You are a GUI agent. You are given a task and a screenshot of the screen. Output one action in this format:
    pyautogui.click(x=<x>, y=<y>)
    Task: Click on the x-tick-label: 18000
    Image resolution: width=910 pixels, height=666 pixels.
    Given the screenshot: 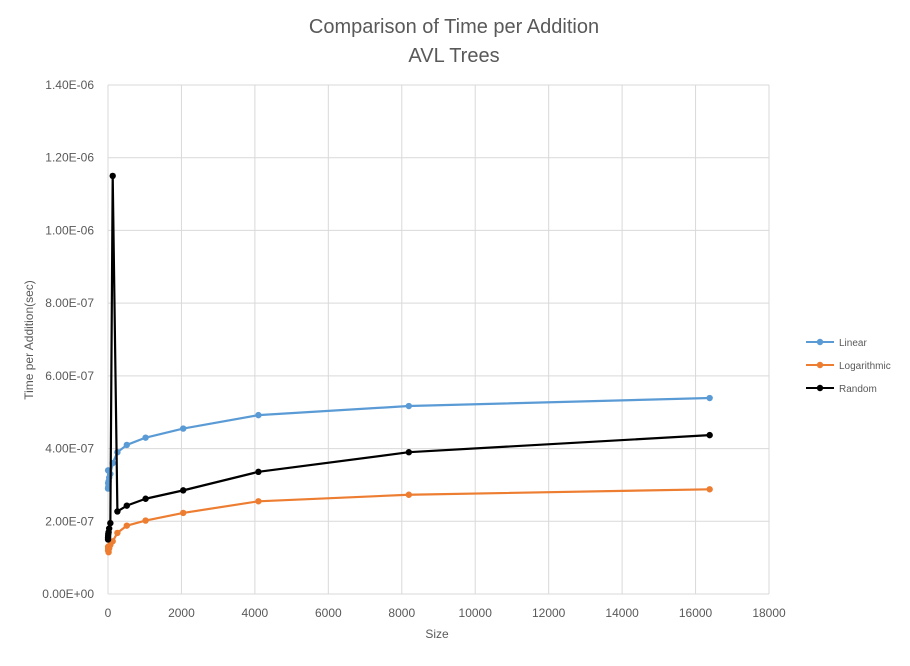 What is the action you would take?
    pyautogui.click(x=769, y=613)
    